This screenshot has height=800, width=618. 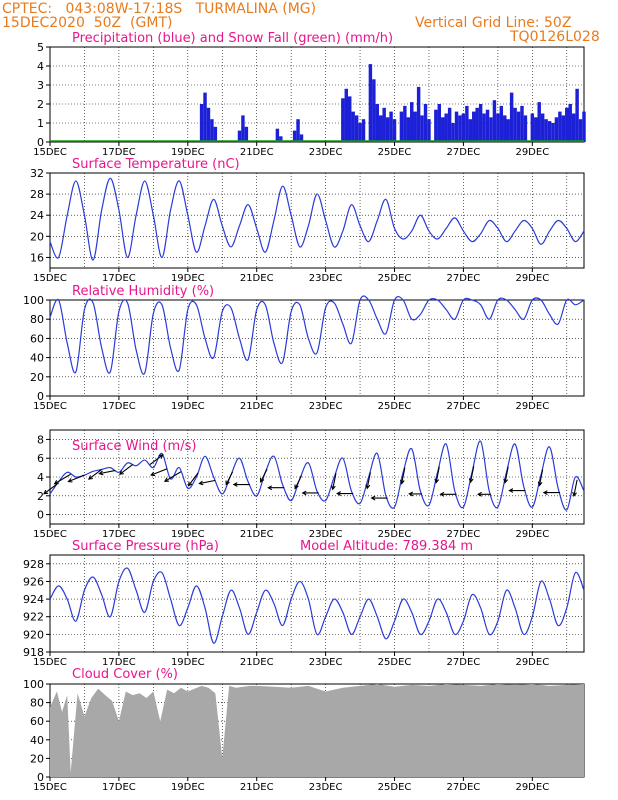 I want to click on temp-series-line, so click(x=317, y=219).